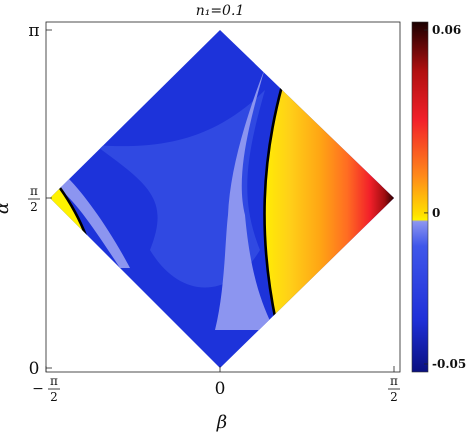 Image resolution: width=466 pixels, height=436 pixels. I want to click on y-tick-label: π, so click(33, 31).